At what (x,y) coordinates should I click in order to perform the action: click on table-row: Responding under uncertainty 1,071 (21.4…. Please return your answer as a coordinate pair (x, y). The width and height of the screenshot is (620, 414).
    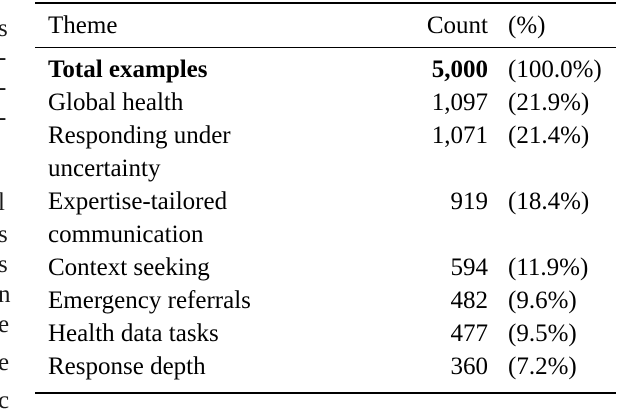
    Looking at the image, I should click on (325, 152).